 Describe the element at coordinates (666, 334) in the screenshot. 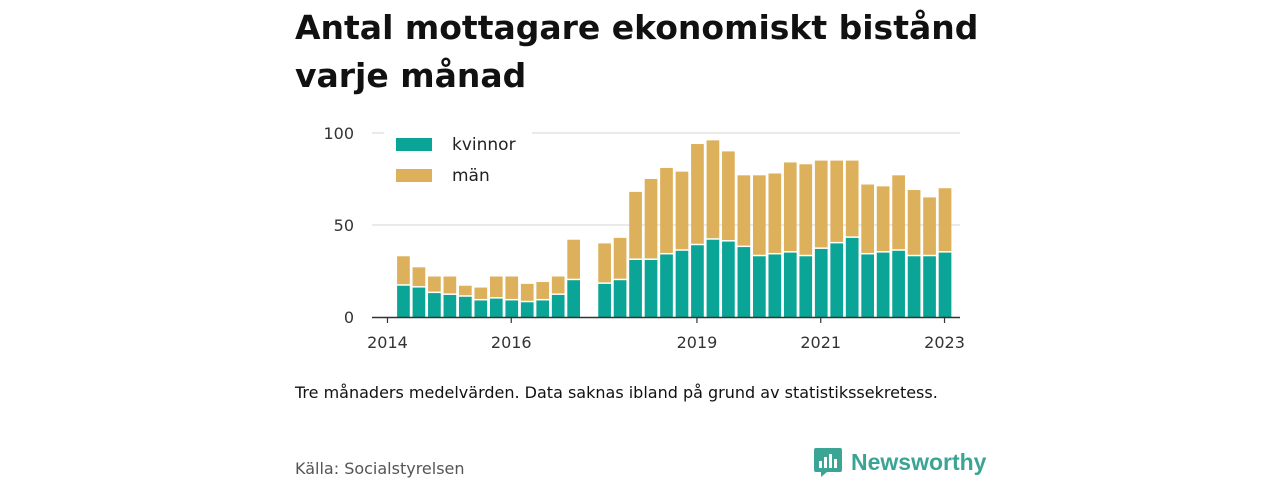

I see `x-axis-ticks: 2014 2016 2019 2021 2023` at that location.